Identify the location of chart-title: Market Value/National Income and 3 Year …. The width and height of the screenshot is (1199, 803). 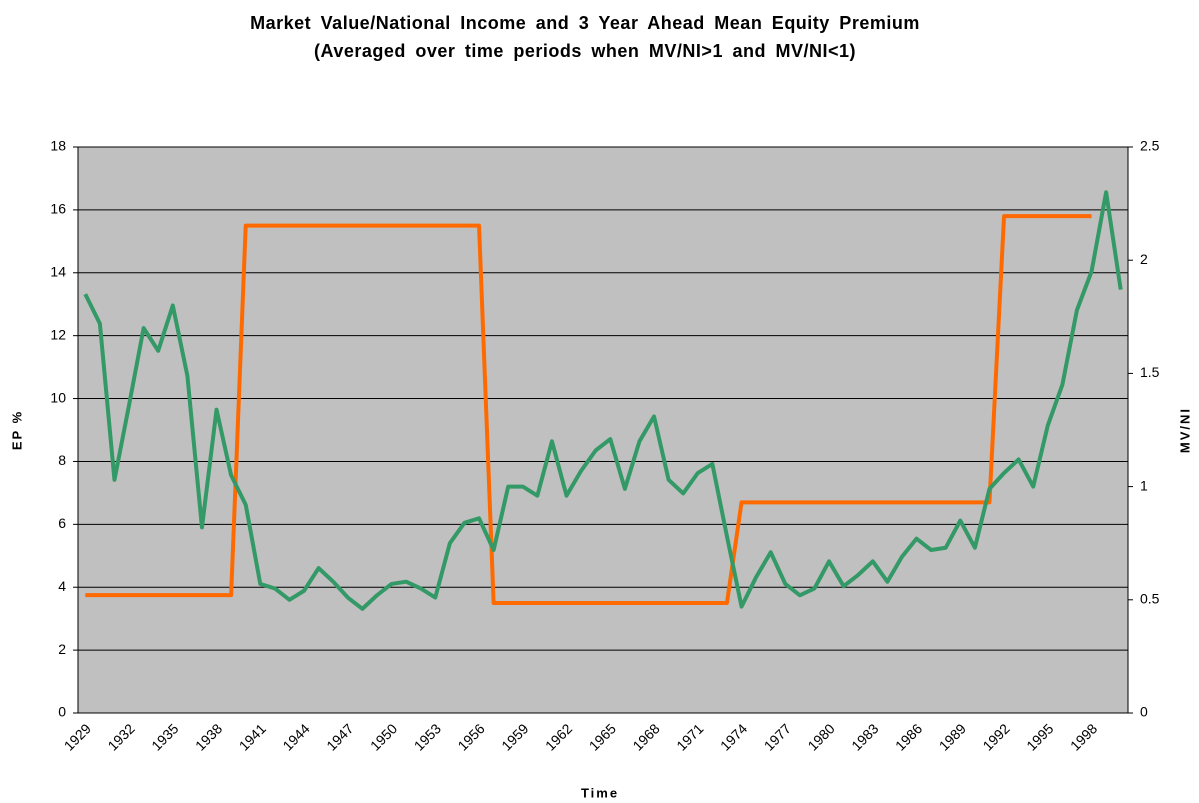
(585, 23).